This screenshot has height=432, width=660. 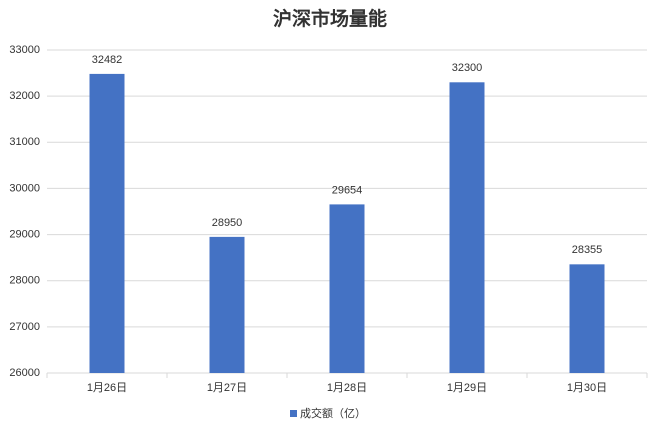 What do you see at coordinates (227, 388) in the screenshot?
I see `x-tick-label: 1月27日` at bounding box center [227, 388].